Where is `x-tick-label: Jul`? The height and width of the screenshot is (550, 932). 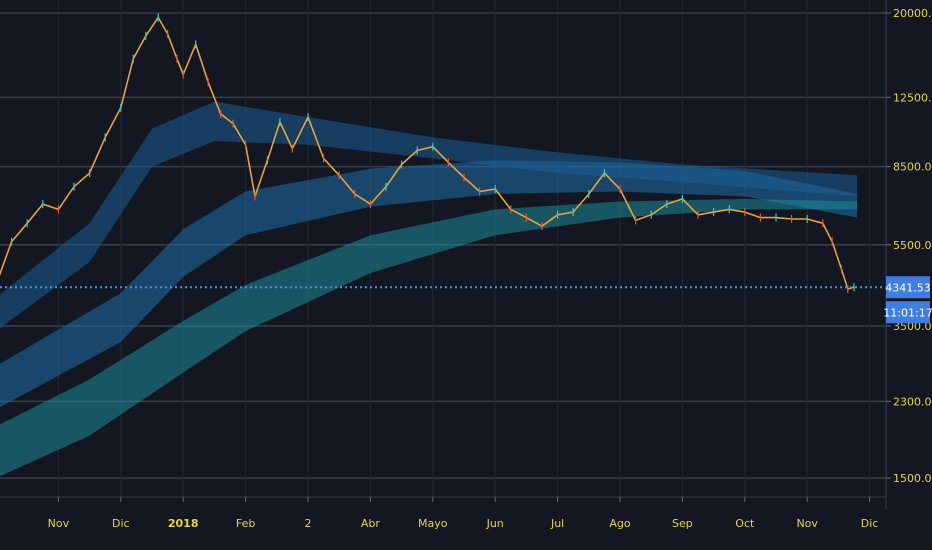
x-tick-label: Jul is located at coordinates (557, 523).